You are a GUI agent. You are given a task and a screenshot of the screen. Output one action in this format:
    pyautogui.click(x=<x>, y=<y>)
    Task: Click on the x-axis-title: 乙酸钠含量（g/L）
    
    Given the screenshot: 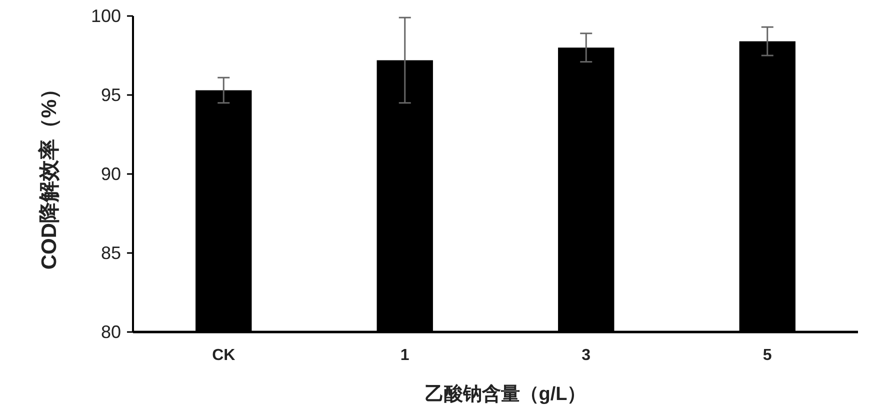 What is the action you would take?
    pyautogui.click(x=505, y=394)
    